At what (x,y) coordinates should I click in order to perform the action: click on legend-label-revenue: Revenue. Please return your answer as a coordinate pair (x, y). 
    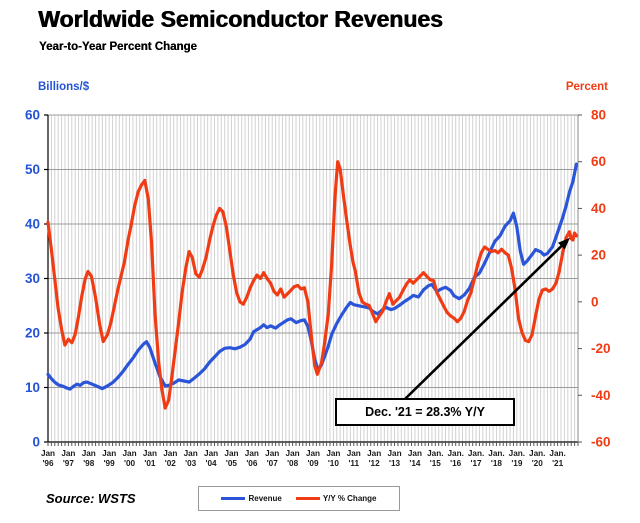
    Looking at the image, I should click on (265, 498).